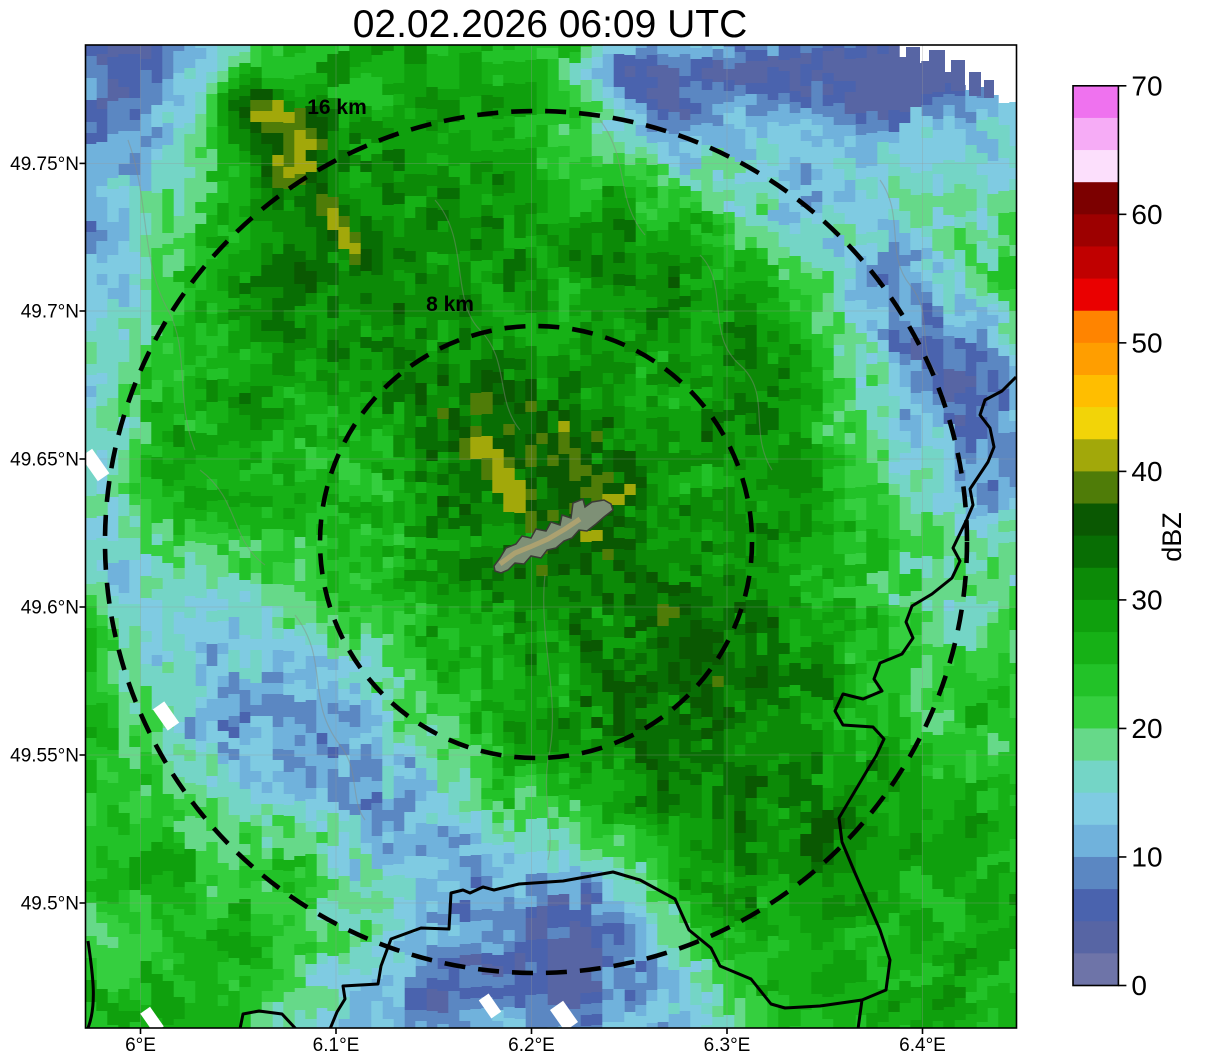 The width and height of the screenshot is (1207, 1064). I want to click on svg-text: 49.7°N, so click(50, 312).